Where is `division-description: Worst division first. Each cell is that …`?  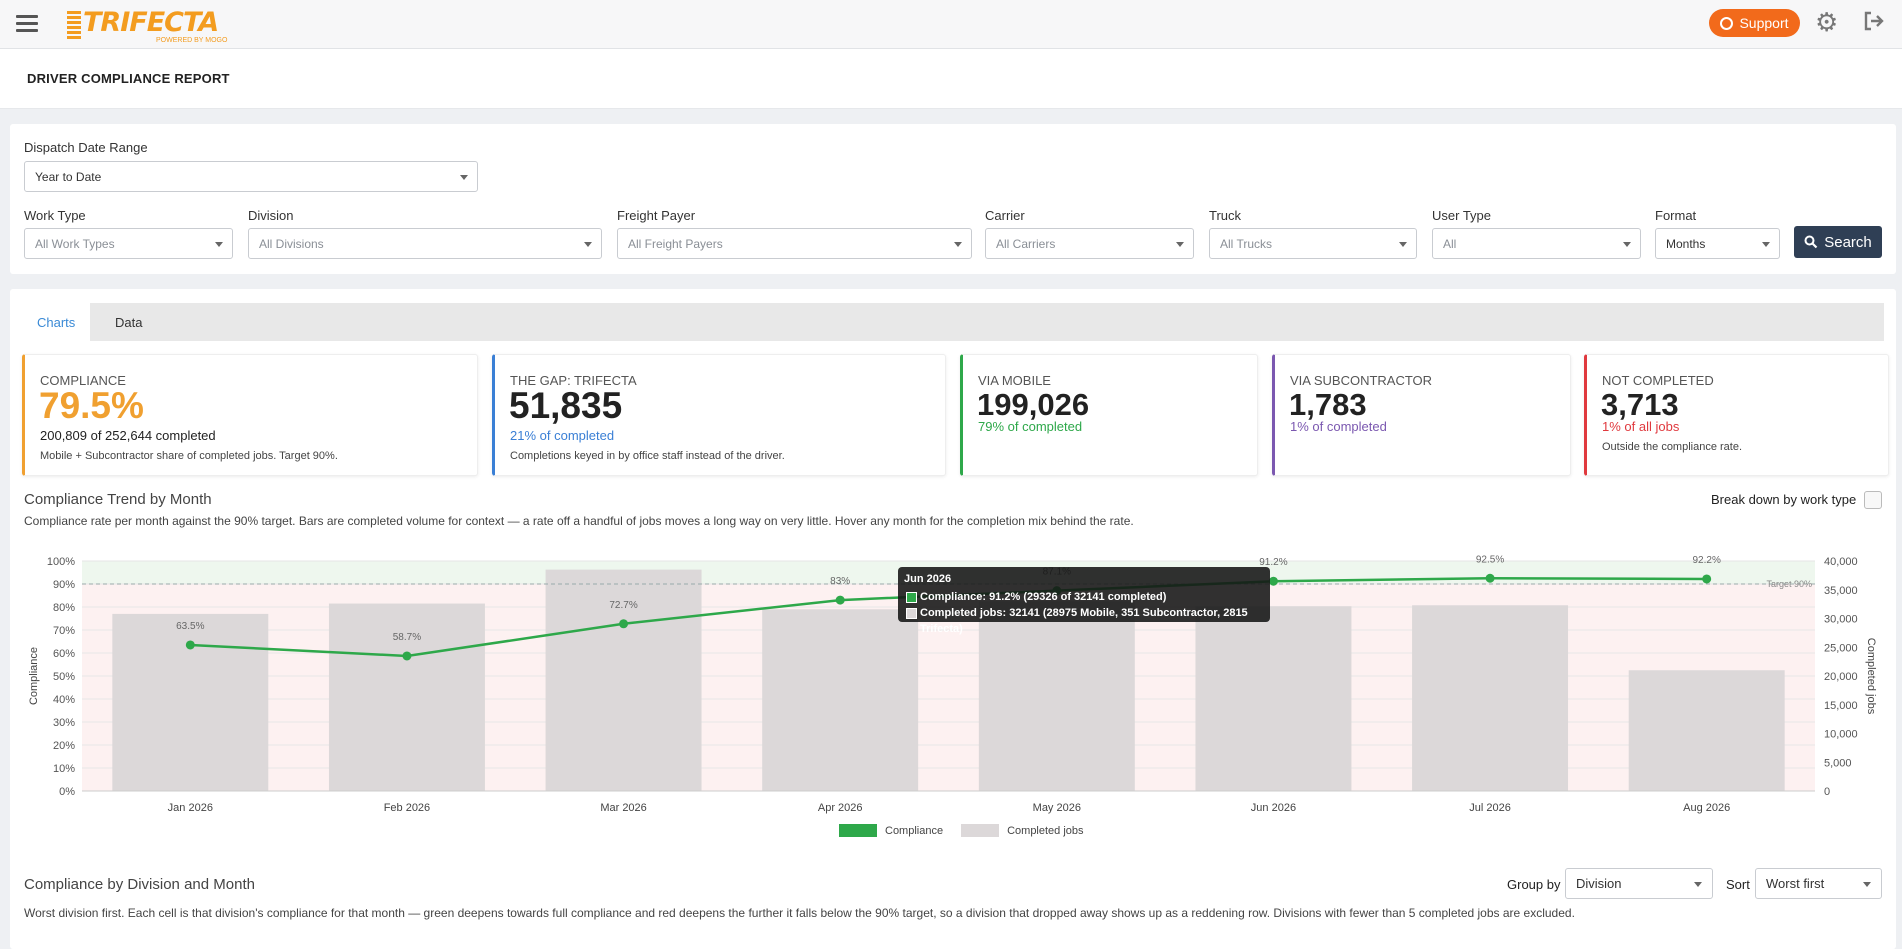 division-description: Worst division first. Each cell is that … is located at coordinates (799, 913).